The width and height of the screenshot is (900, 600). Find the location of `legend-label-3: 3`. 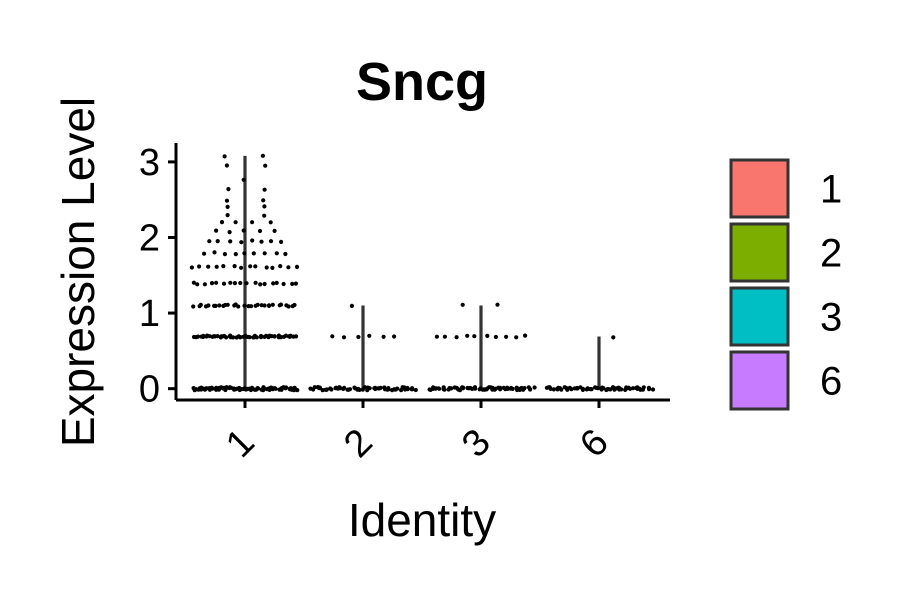

legend-label-3: 3 is located at coordinates (831, 318).